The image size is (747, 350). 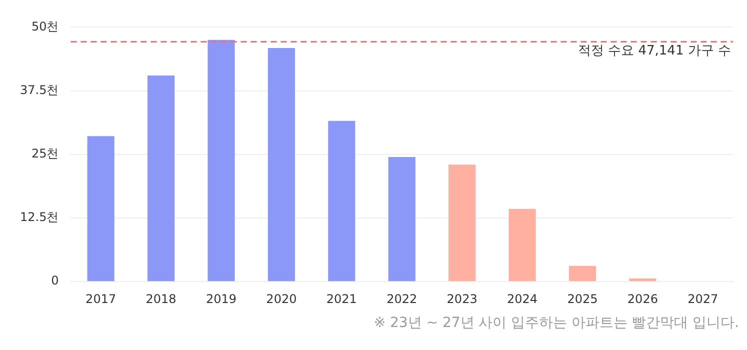 What do you see at coordinates (703, 299) in the screenshot?
I see `x-tick-label: 2027` at bounding box center [703, 299].